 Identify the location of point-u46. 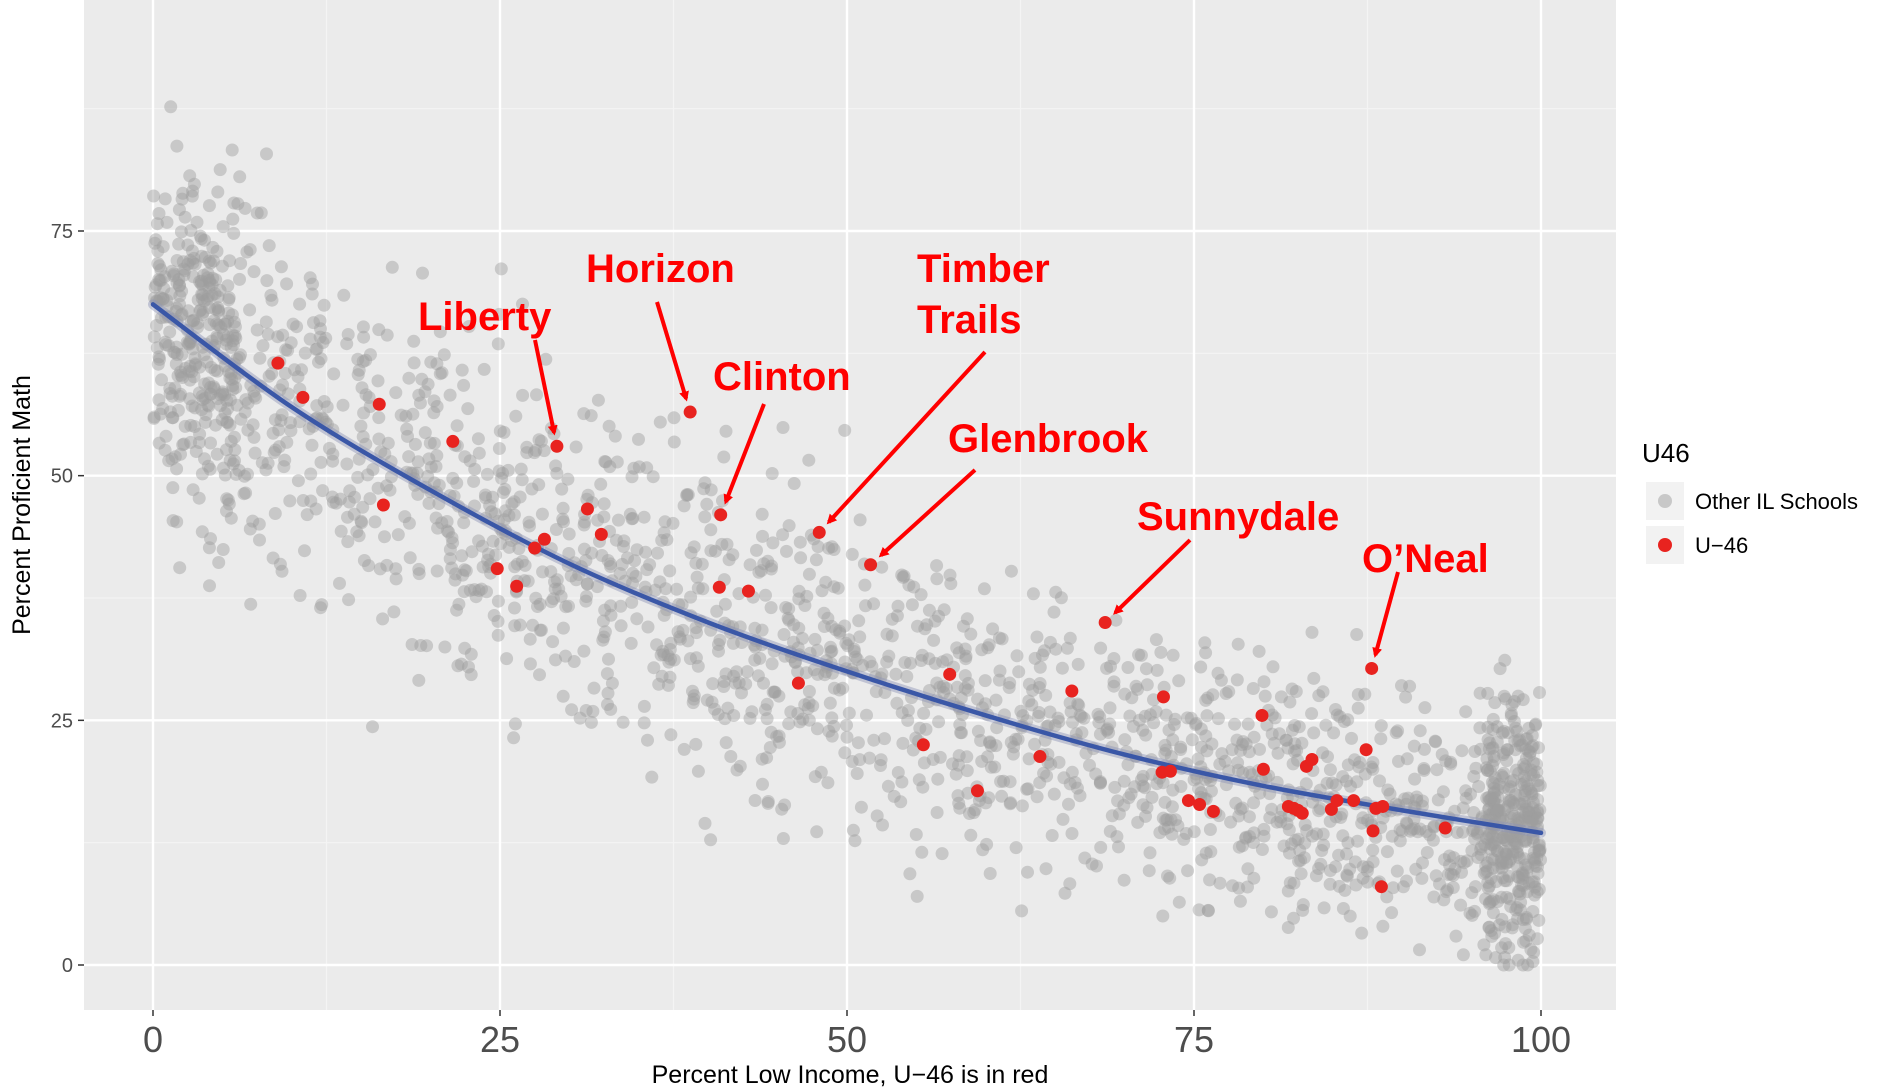
(923, 745).